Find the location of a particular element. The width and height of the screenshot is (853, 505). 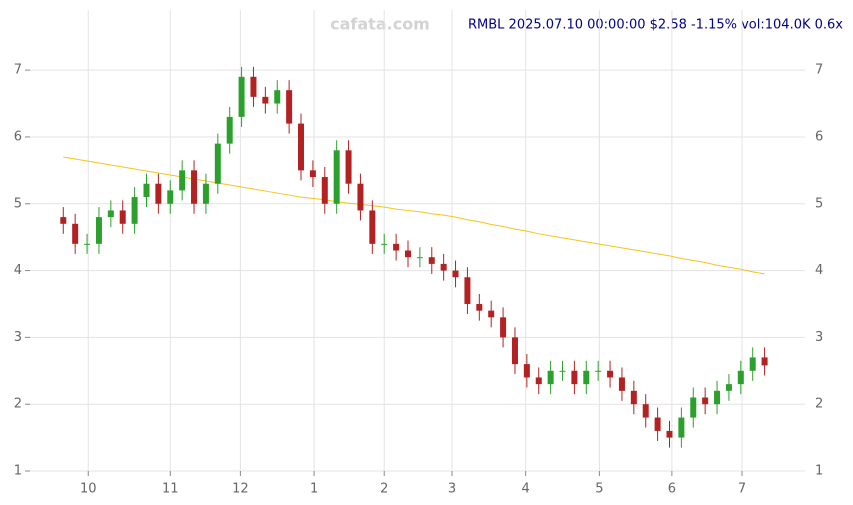

x-tick-label: 1 is located at coordinates (314, 489).